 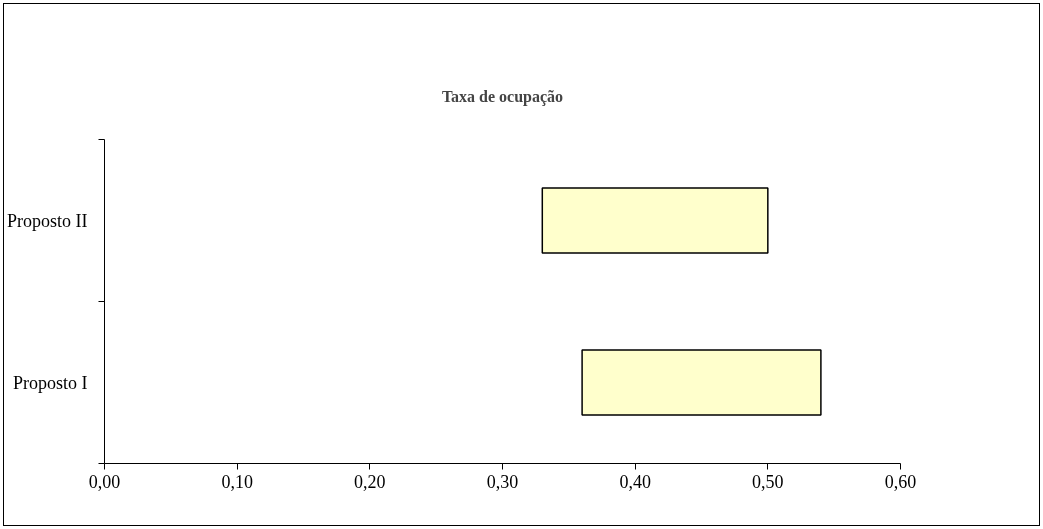 I want to click on y-tick-label: Proposto II, so click(x=47, y=220).